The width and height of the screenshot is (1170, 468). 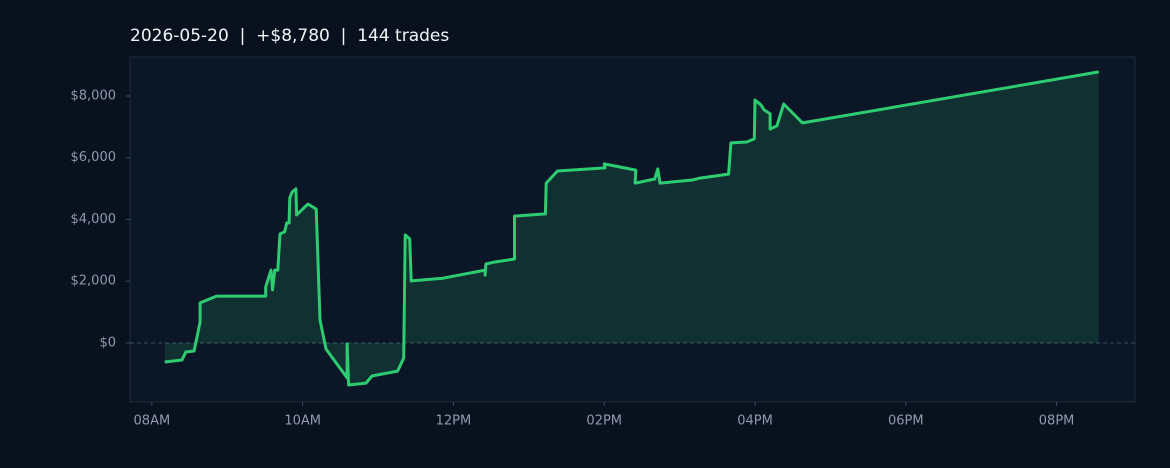 What do you see at coordinates (1057, 421) in the screenshot?
I see `x-tick-label: 08PM` at bounding box center [1057, 421].